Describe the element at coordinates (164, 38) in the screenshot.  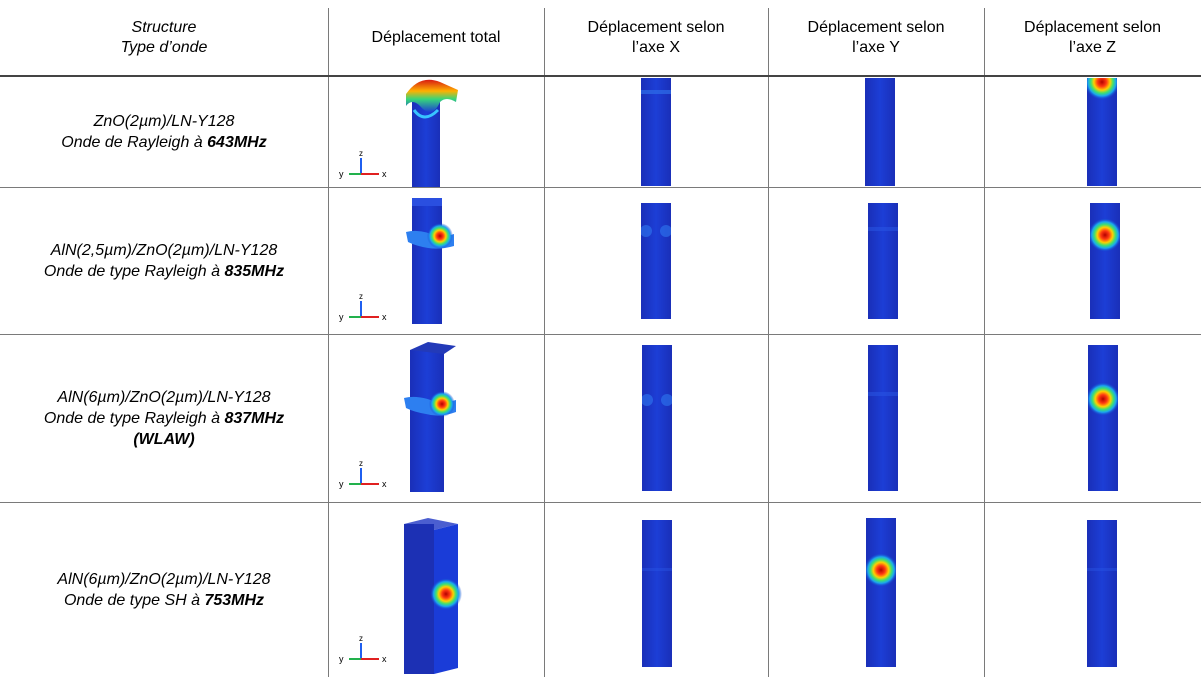
I see `header-structure: Structure Type d’onde` at that location.